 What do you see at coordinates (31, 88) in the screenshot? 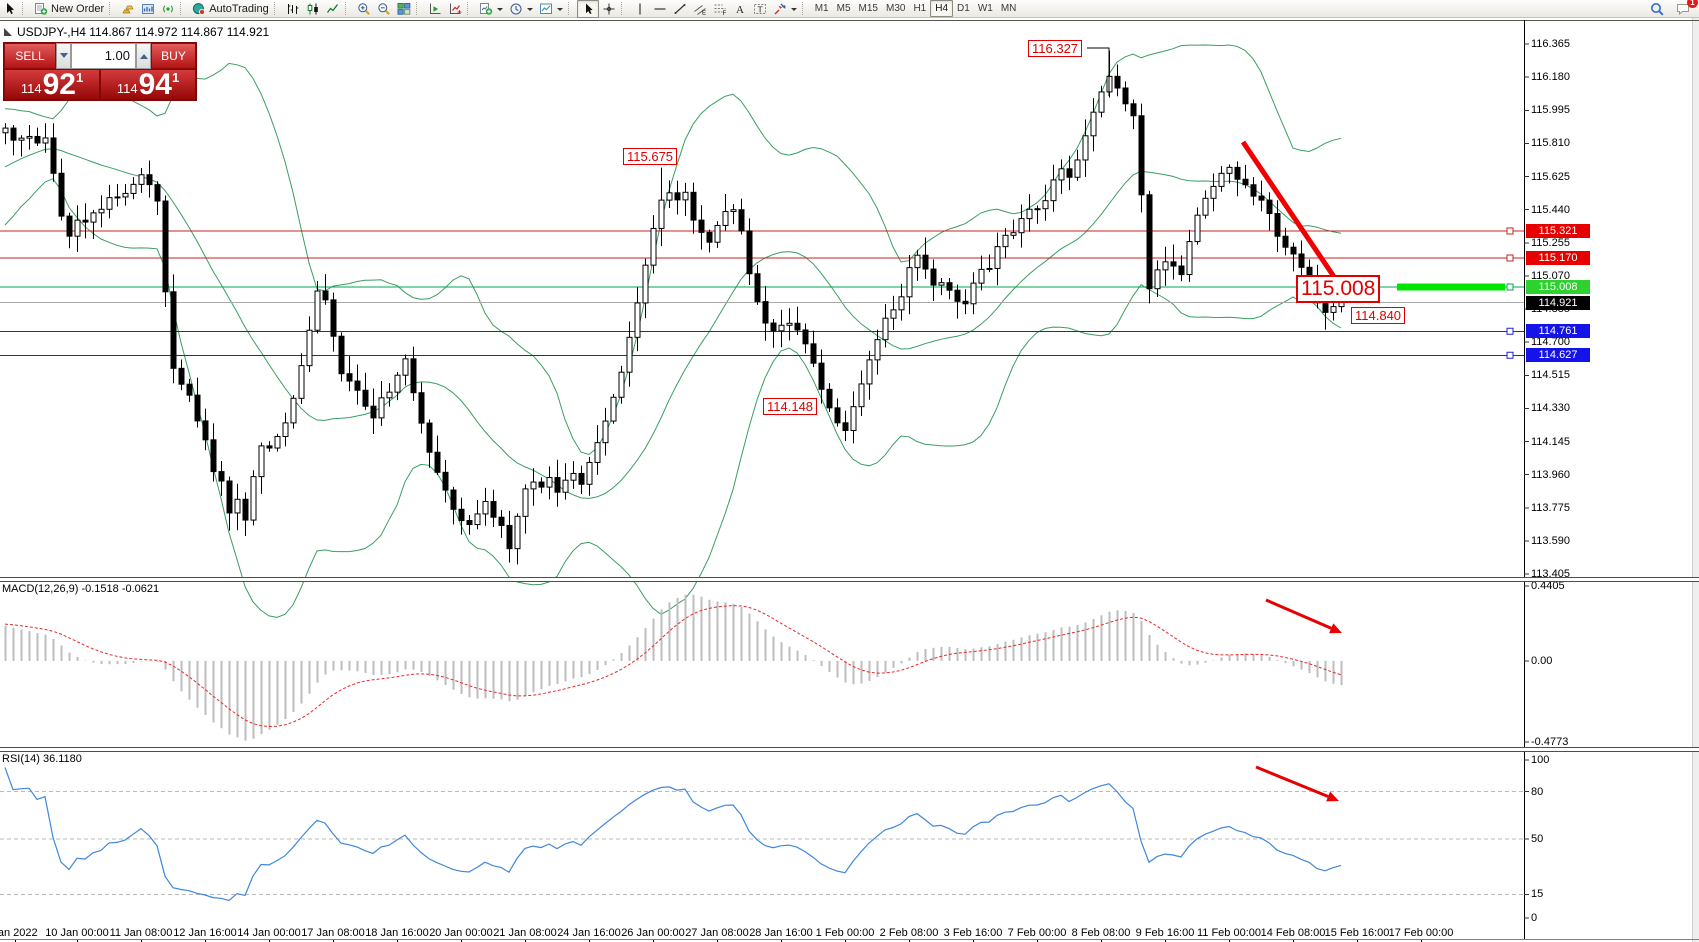
I see `sell-price-small: 114` at bounding box center [31, 88].